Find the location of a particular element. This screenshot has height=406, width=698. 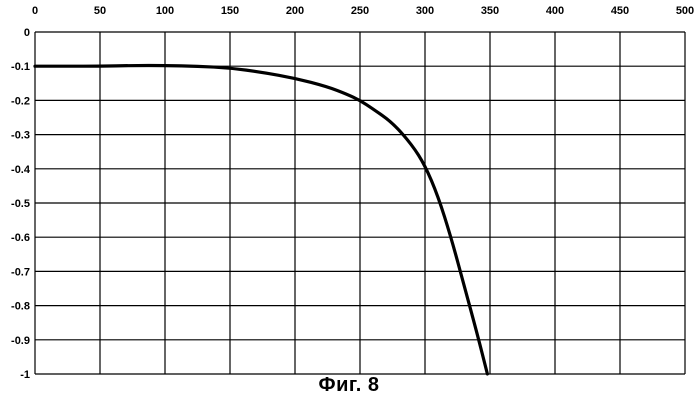

y-tick-label: -0.7 is located at coordinates (20, 272).